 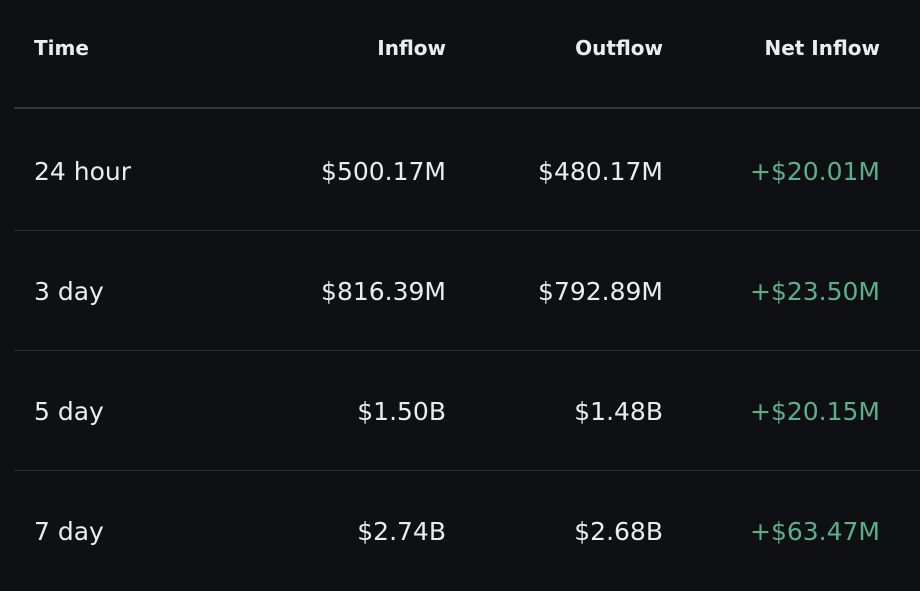 I want to click on inflow-cell: $1.50B, so click(x=401, y=411).